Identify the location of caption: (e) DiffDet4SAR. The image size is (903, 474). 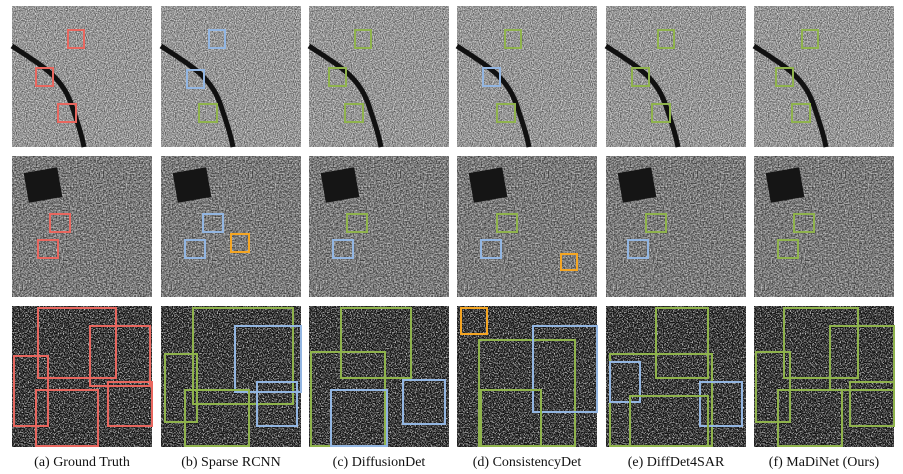
(676, 462).